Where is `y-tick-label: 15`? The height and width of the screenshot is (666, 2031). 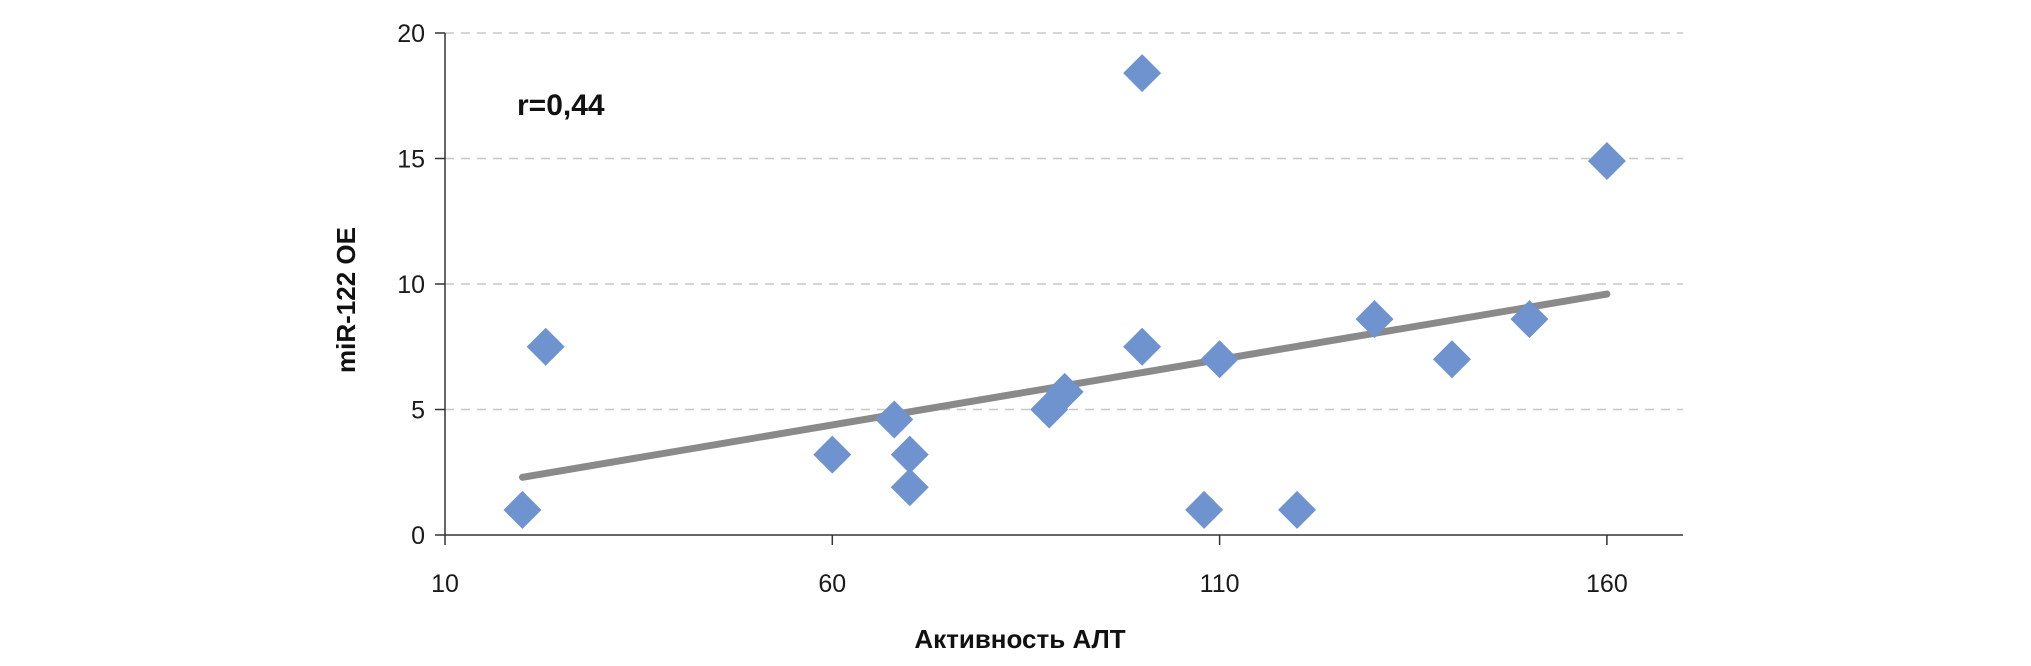 y-tick-label: 15 is located at coordinates (411, 160).